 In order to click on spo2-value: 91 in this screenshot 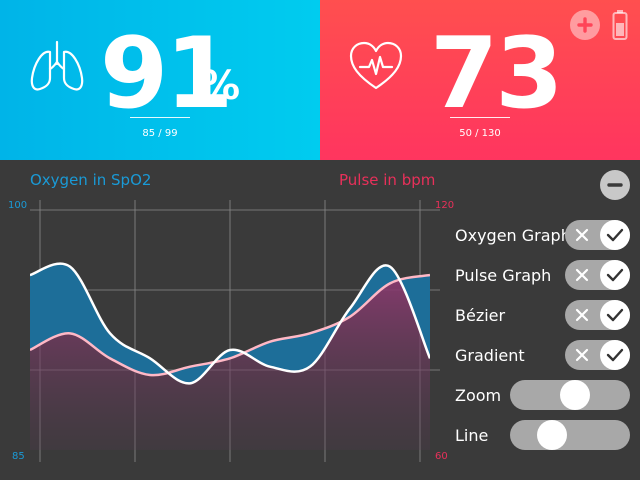, I will do `click(166, 74)`.